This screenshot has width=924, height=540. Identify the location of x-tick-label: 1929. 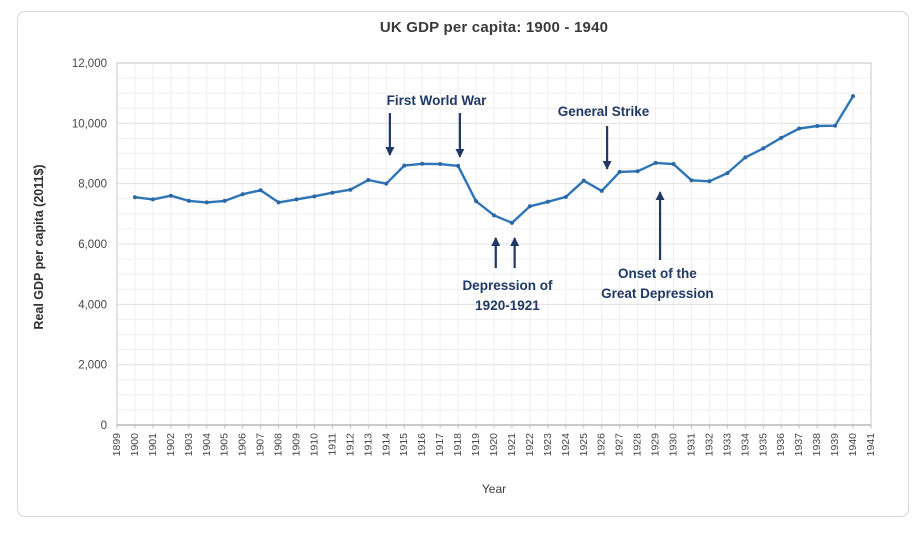
(656, 445).